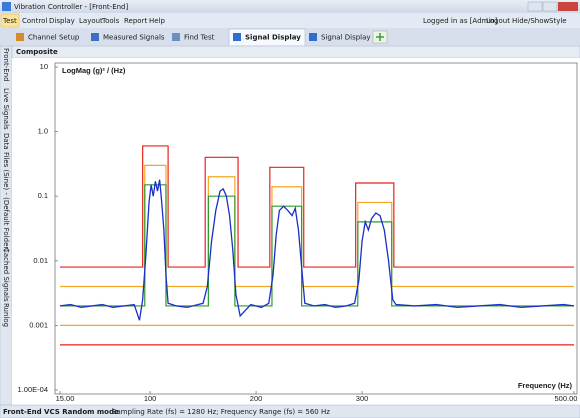  What do you see at coordinates (6, 315) in the screenshot?
I see `sidebar-tab: Runlog` at bounding box center [6, 315].